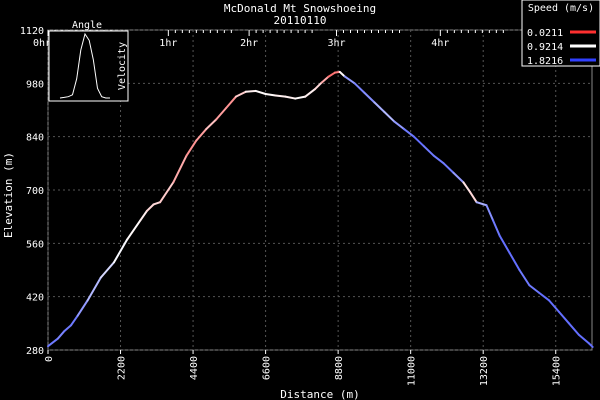 This screenshot has width=600, height=400. What do you see at coordinates (412, 371) in the screenshot?
I see `x-tick-label: 11000` at bounding box center [412, 371].